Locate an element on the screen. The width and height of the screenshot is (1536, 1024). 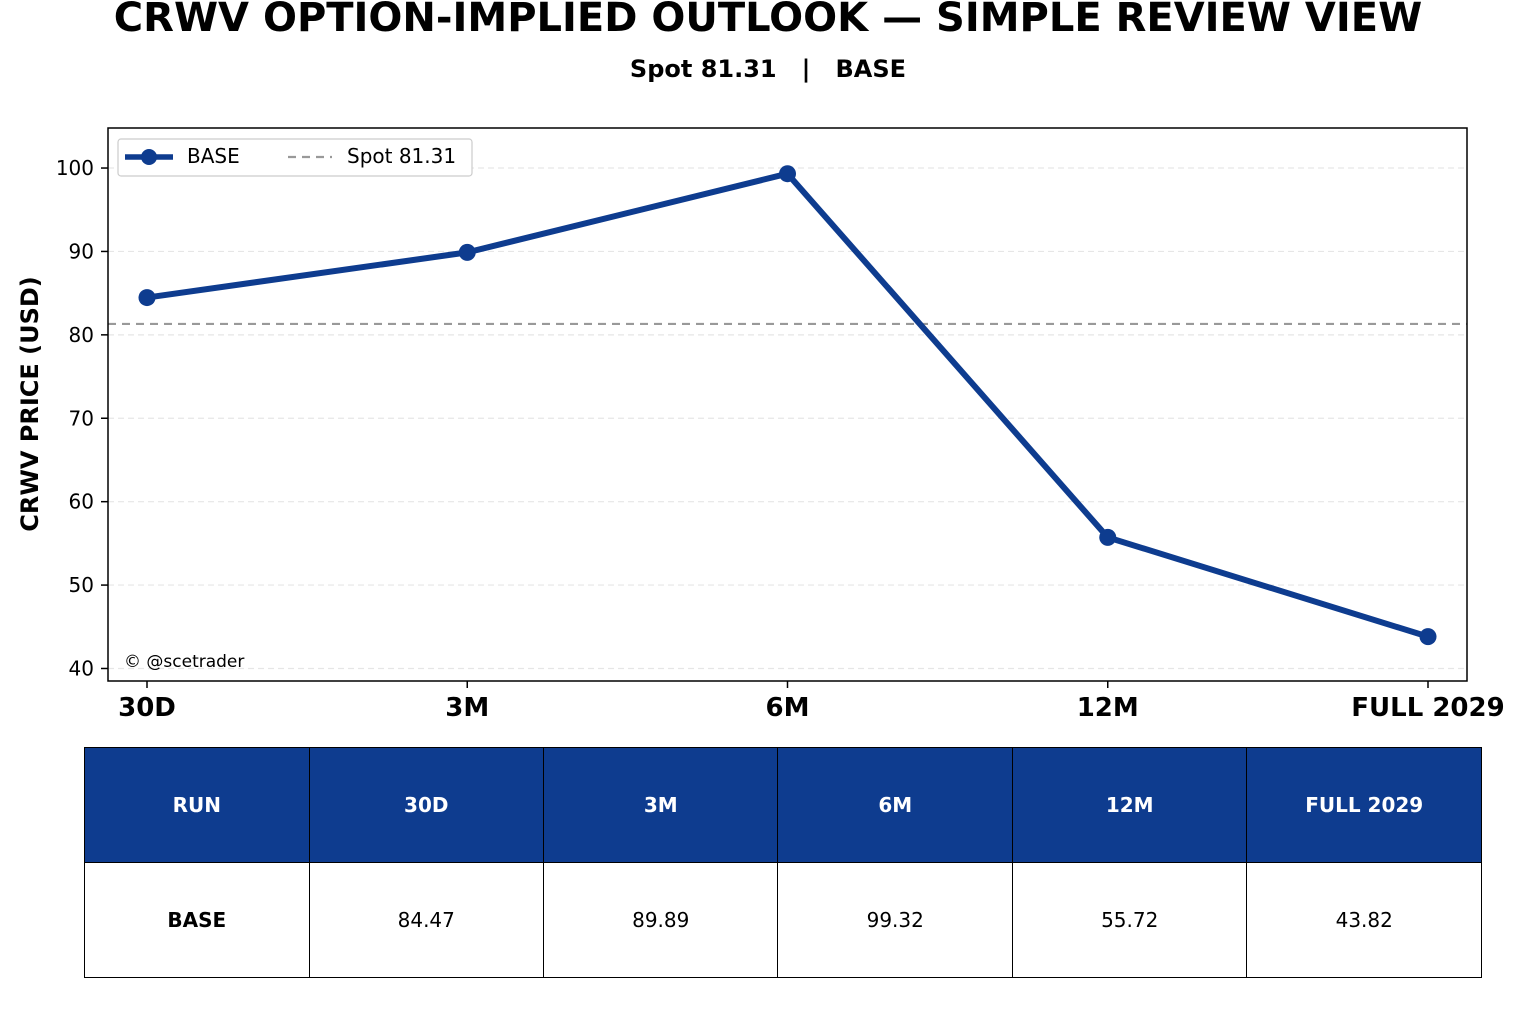
table-cell-run: BASE is located at coordinates (197, 920).